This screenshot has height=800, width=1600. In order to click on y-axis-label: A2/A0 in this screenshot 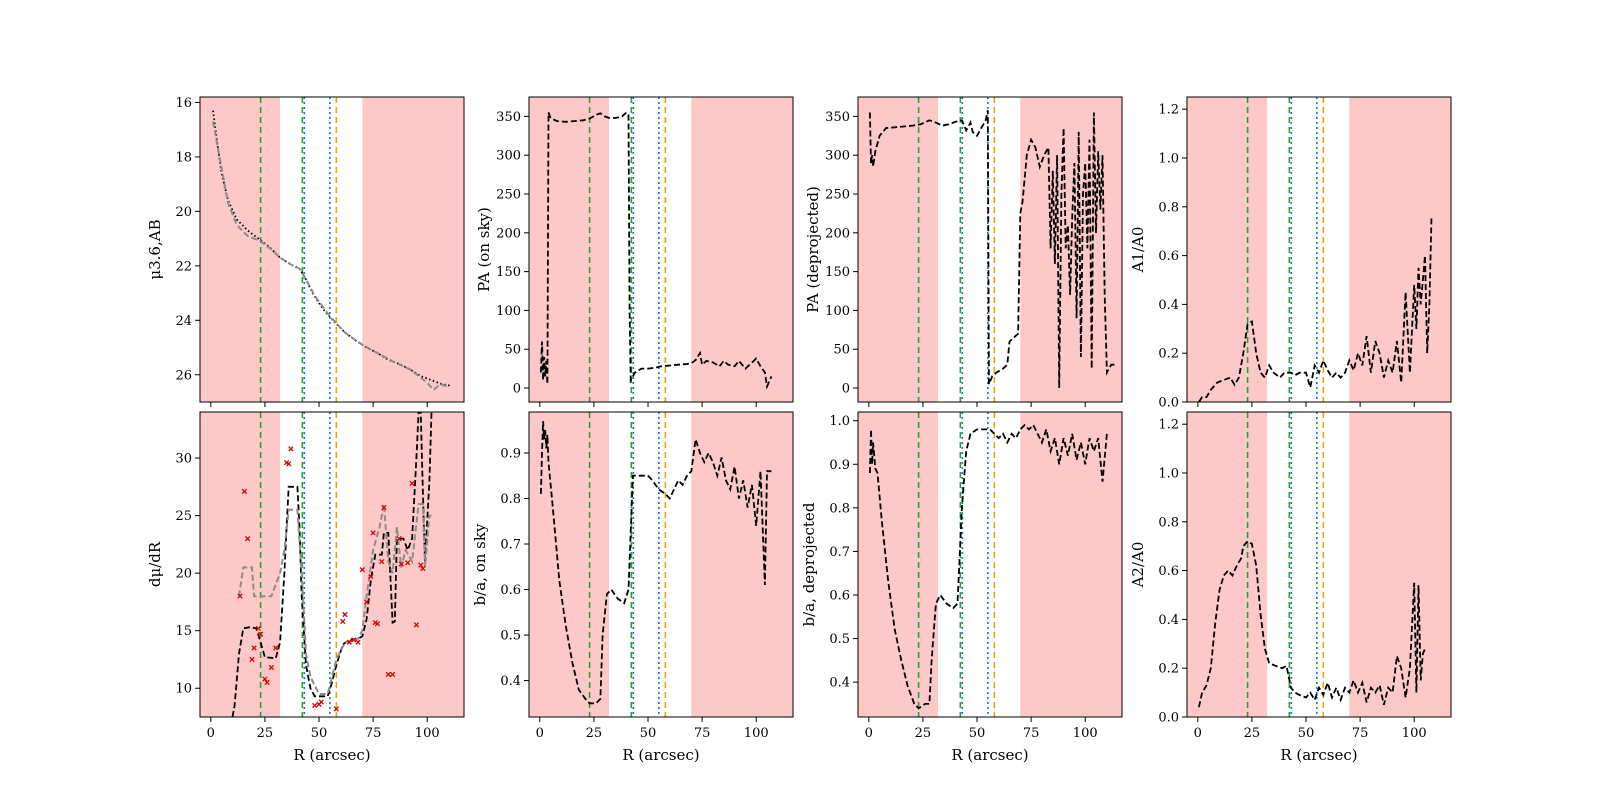, I will do `click(1138, 565)`.